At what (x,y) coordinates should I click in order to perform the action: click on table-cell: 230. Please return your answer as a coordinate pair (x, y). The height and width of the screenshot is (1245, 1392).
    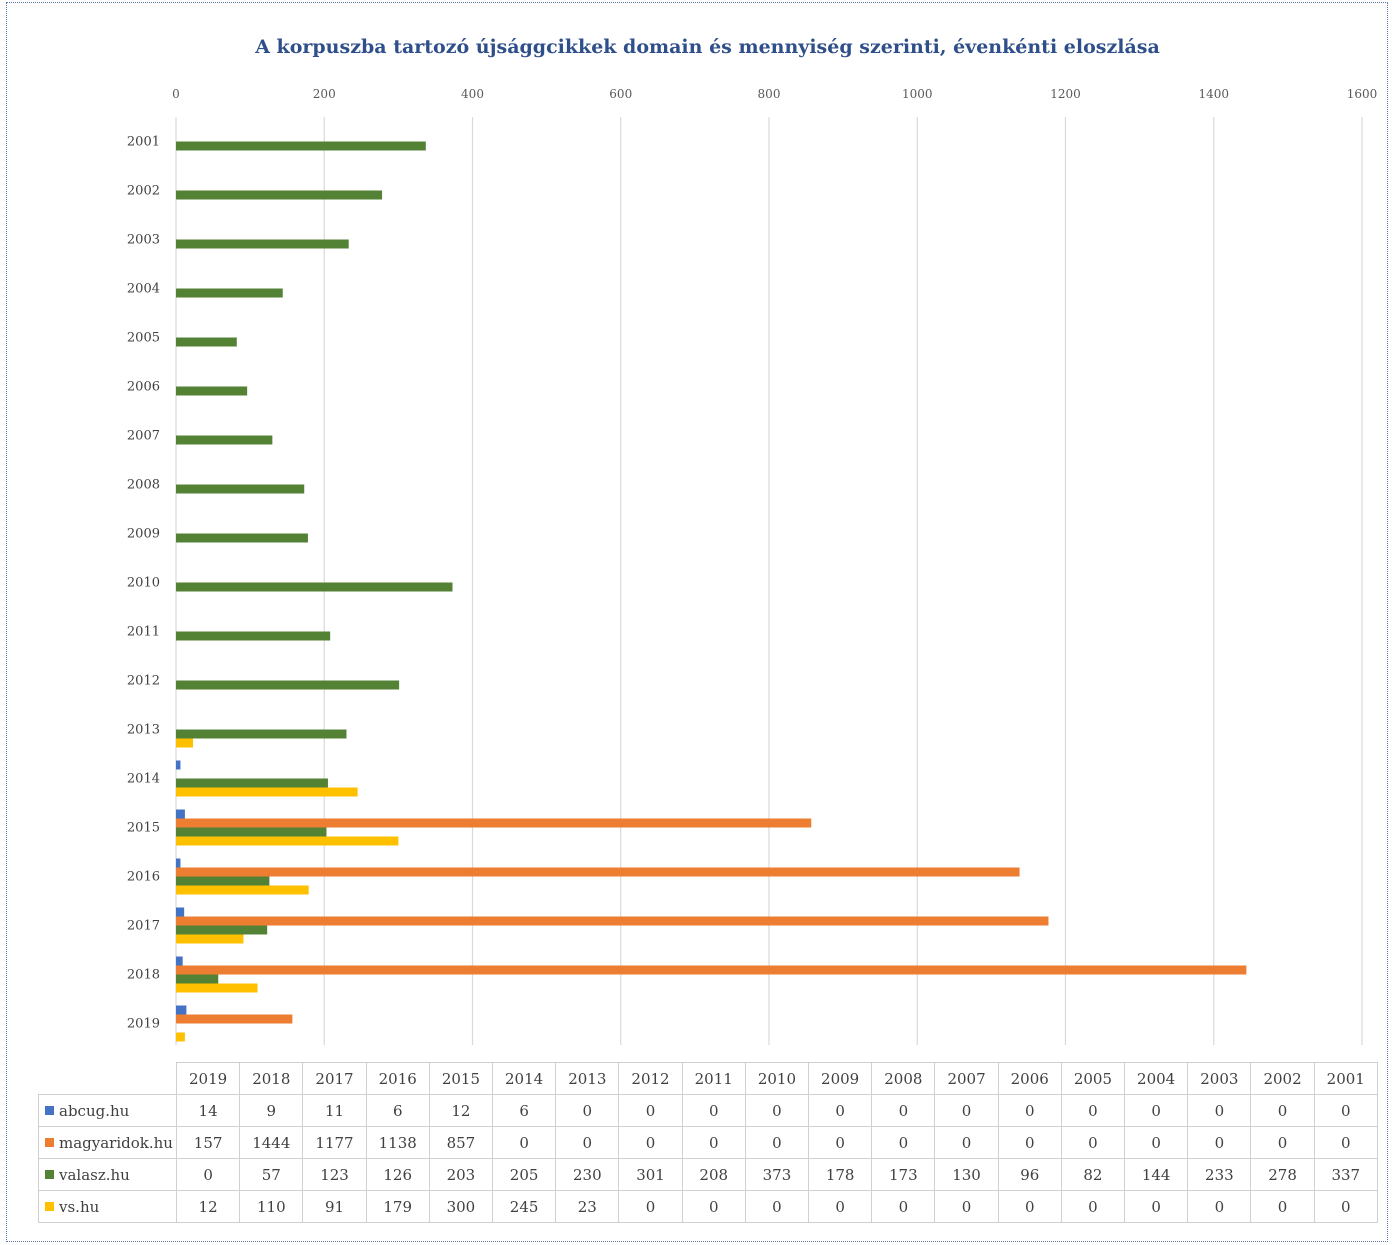
    Looking at the image, I should click on (587, 1174).